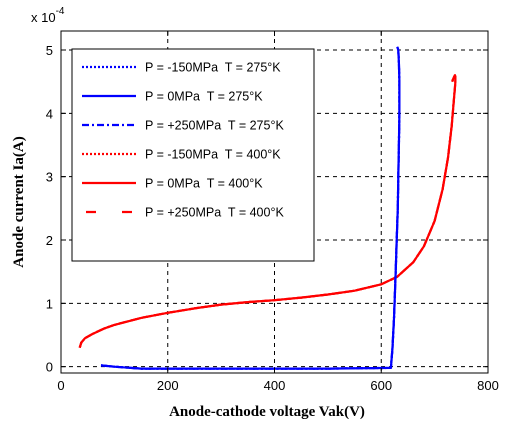 This screenshot has height=425, width=523. Describe the element at coordinates (49, 113) in the screenshot. I see `y-tick-label: 4` at that location.